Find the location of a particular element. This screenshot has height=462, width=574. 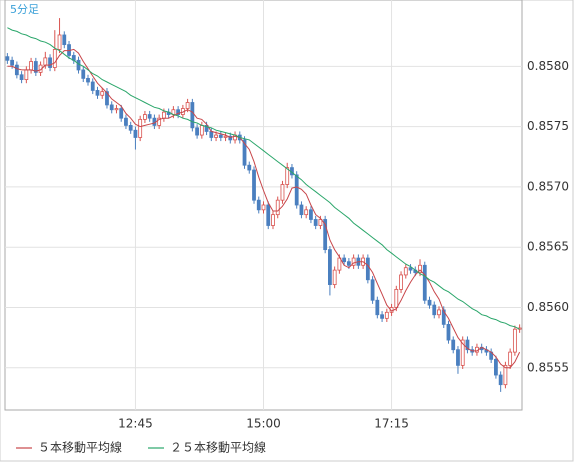

x-tick-label: 12:45 is located at coordinates (135, 424).